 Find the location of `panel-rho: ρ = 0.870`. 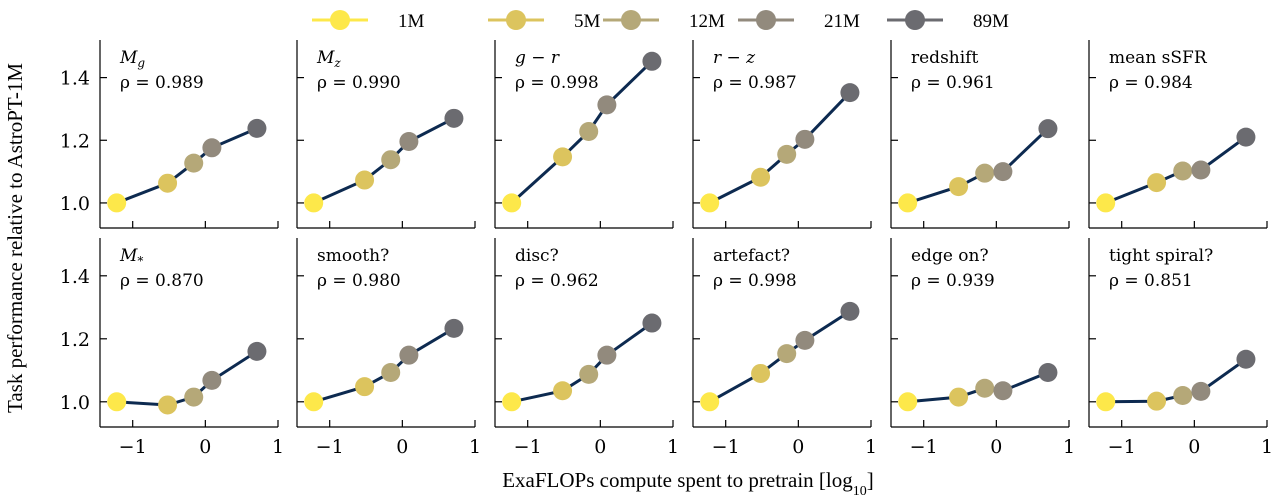

panel-rho: ρ = 0.870 is located at coordinates (162, 281).